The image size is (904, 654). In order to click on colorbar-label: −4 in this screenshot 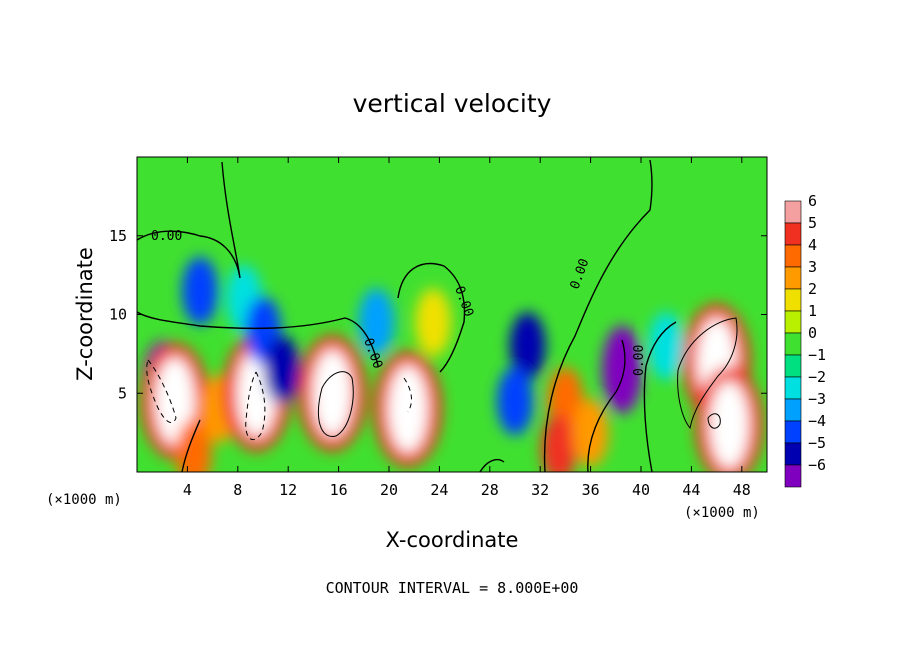, I will do `click(817, 421)`.